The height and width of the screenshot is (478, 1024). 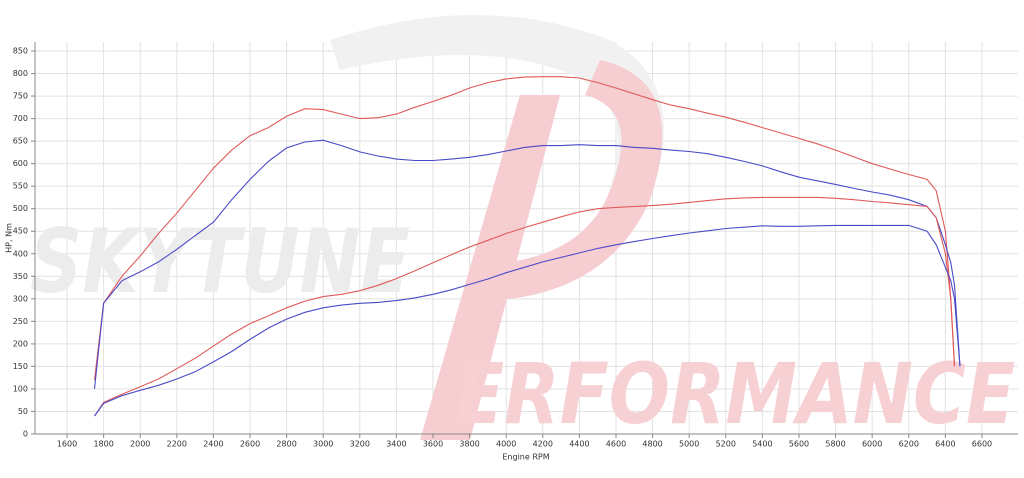 I want to click on x-tick-label: 5000, so click(x=689, y=444).